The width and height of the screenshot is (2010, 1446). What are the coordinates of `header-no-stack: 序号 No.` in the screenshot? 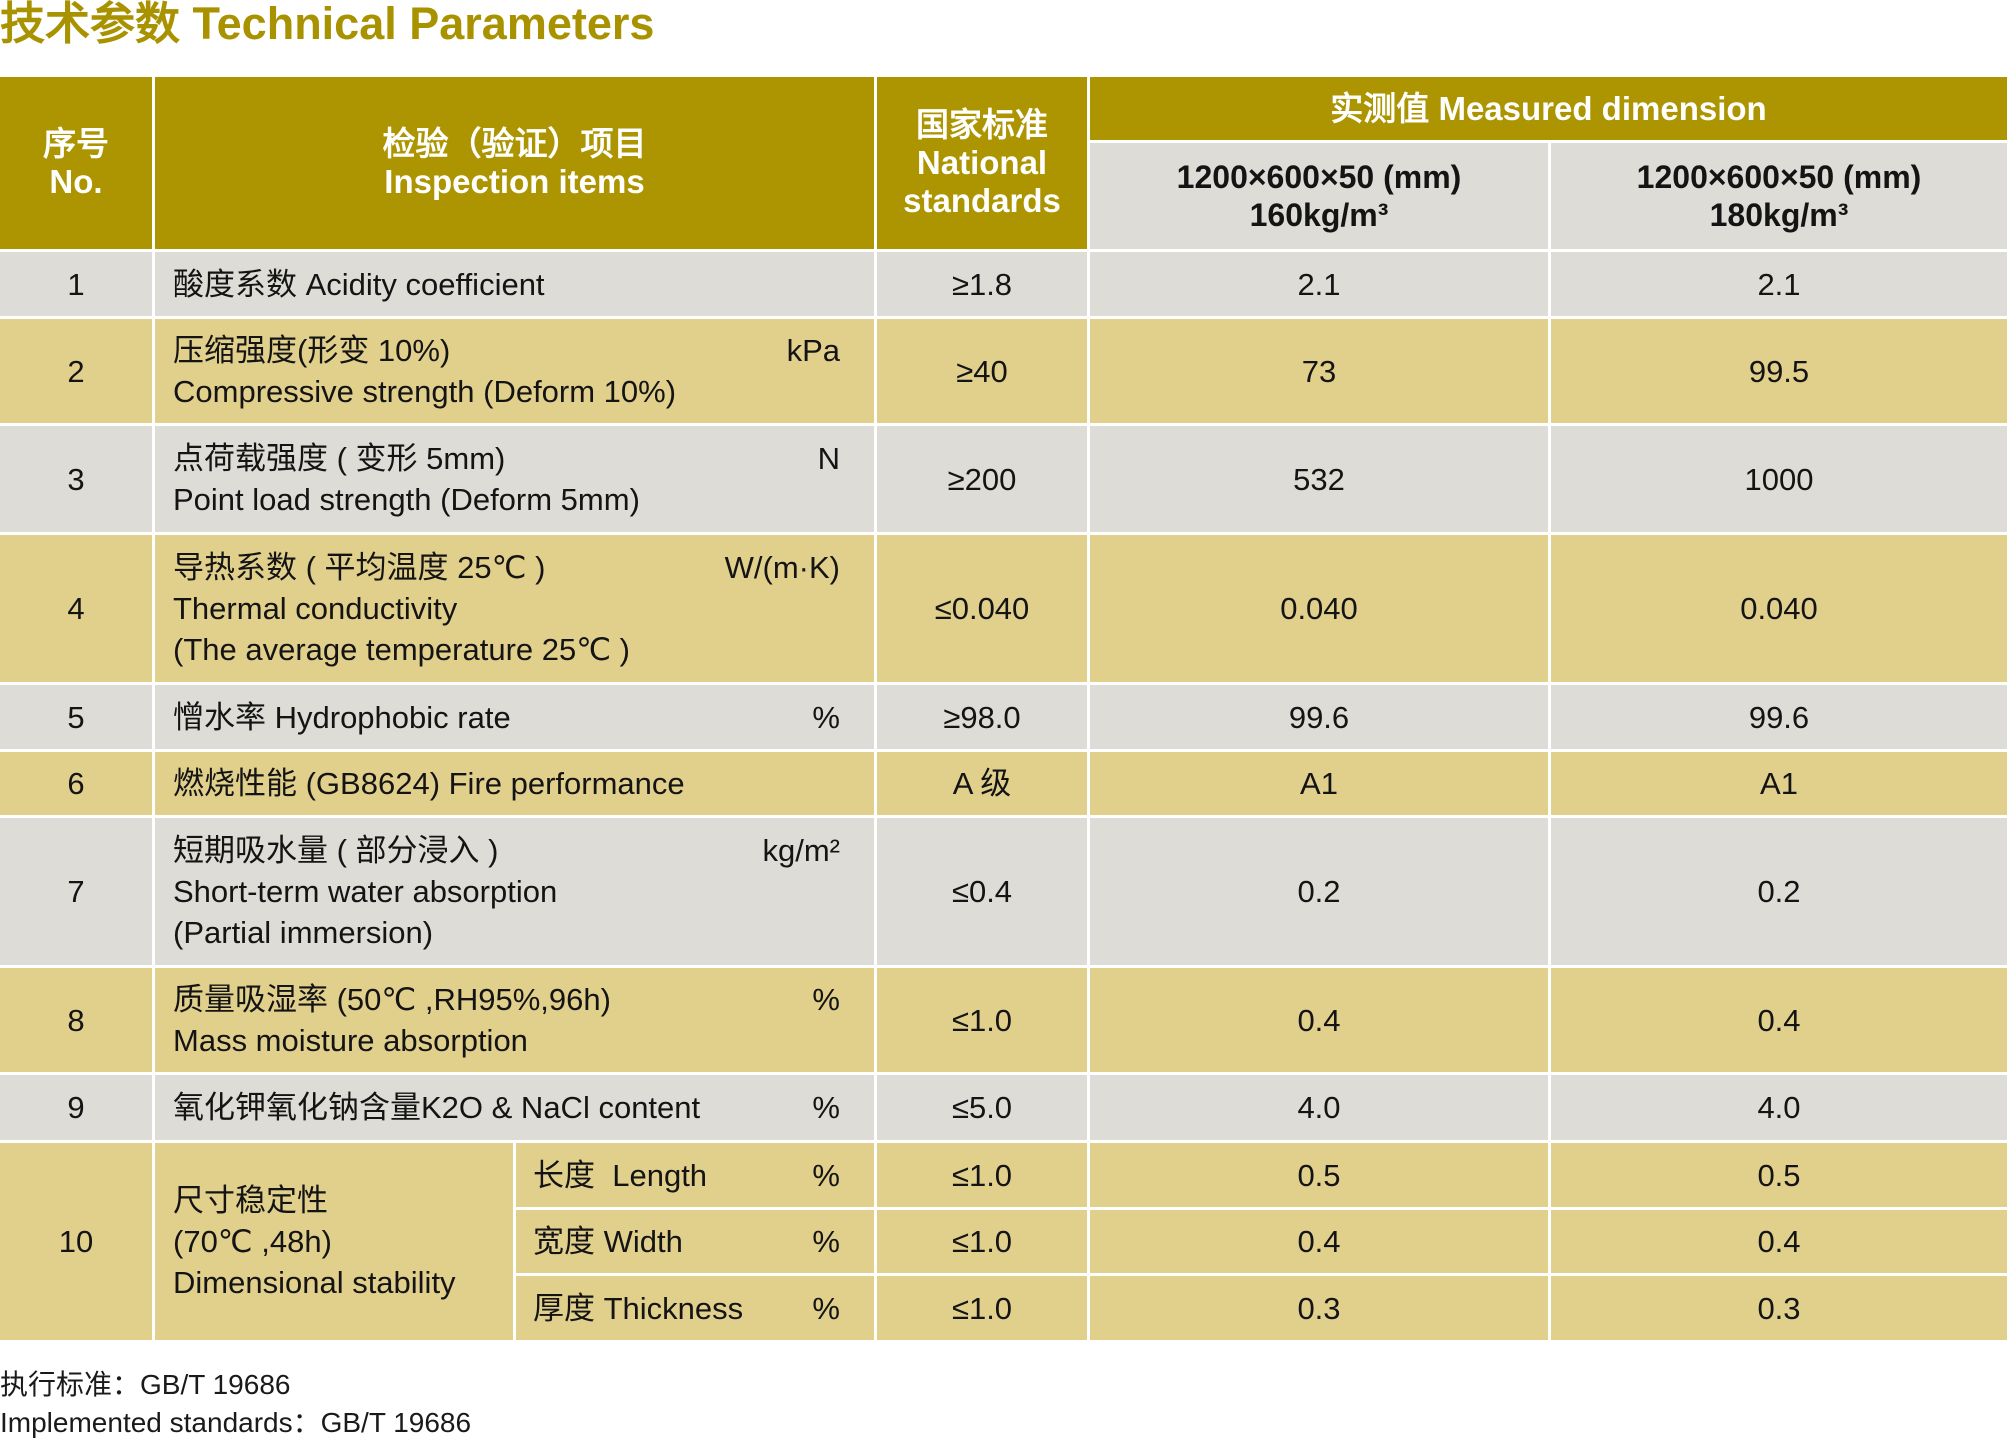 It's located at (76, 163).